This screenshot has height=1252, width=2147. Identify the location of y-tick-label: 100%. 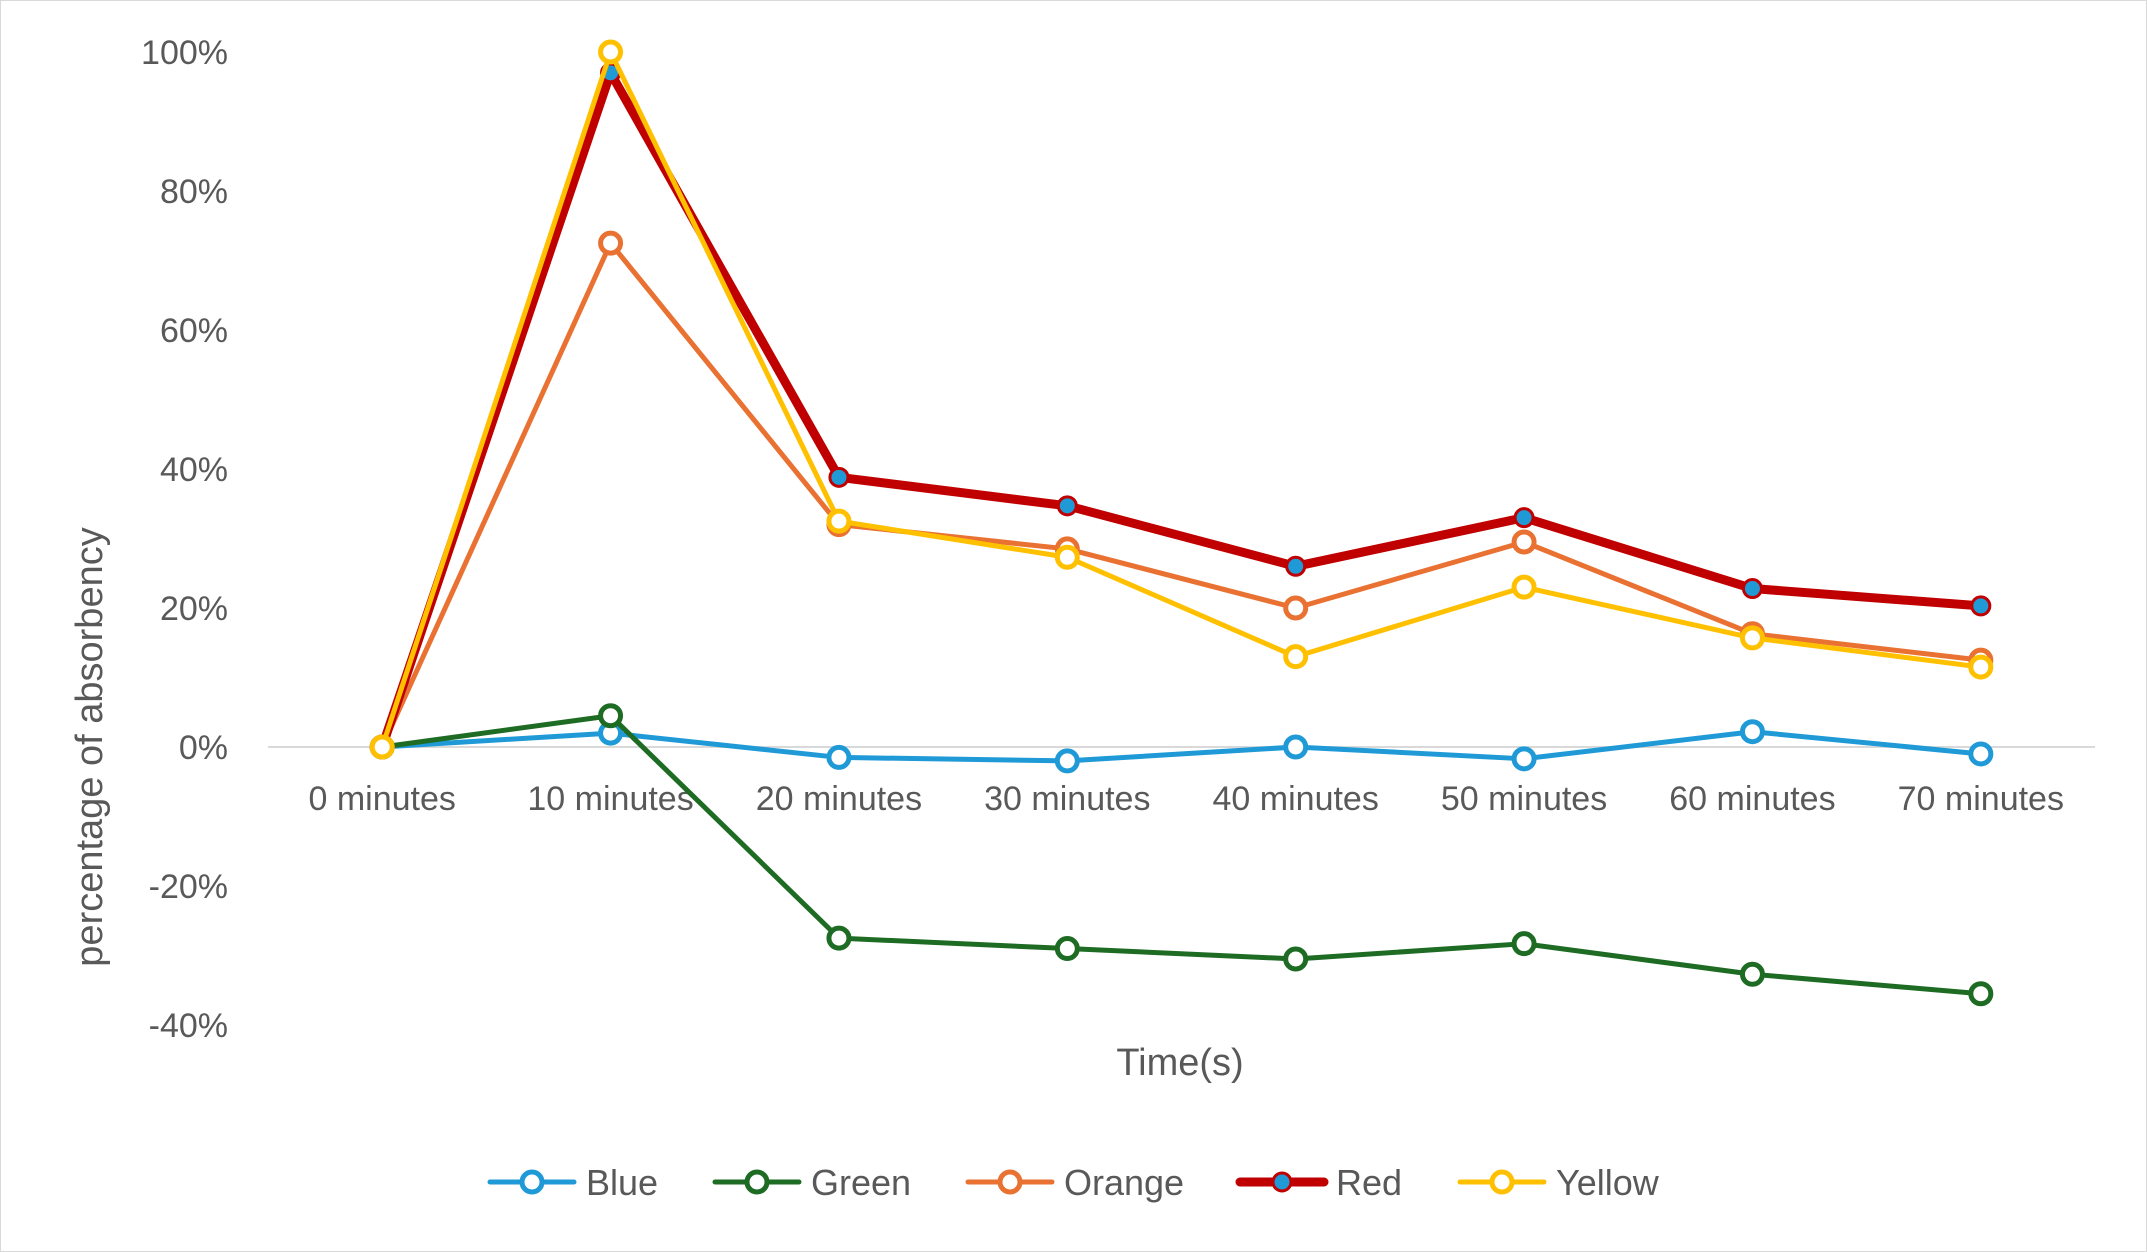
(184, 53).